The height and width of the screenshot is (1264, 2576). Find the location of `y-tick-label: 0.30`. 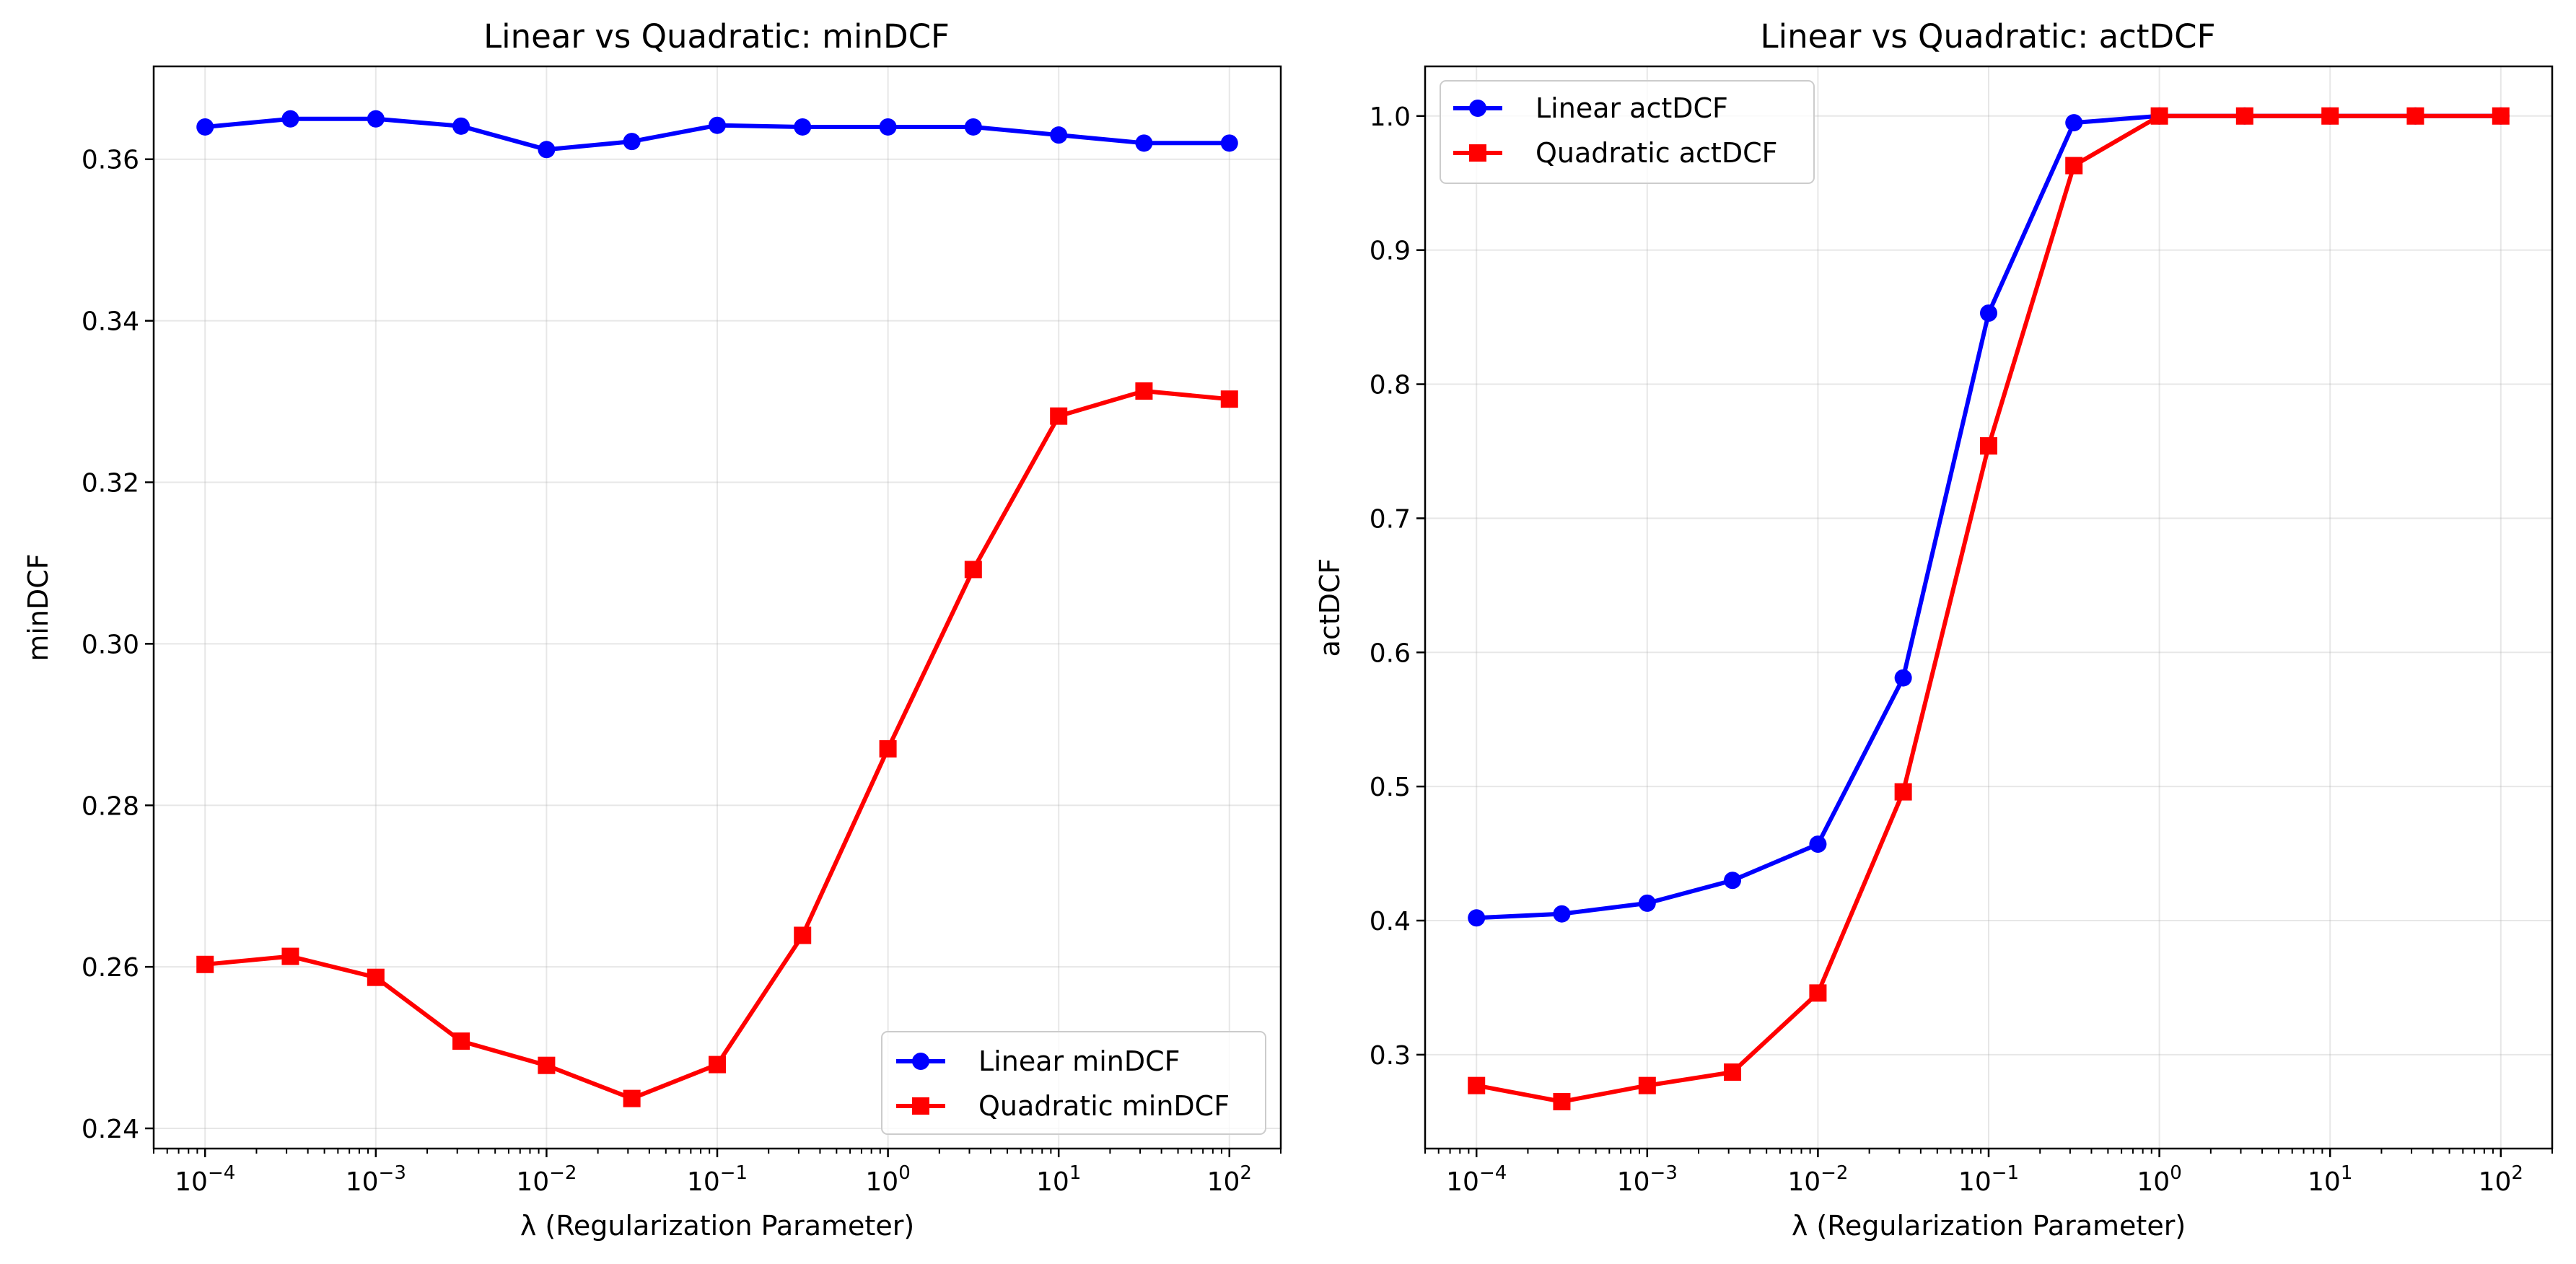

y-tick-label: 0.30 is located at coordinates (110, 644).